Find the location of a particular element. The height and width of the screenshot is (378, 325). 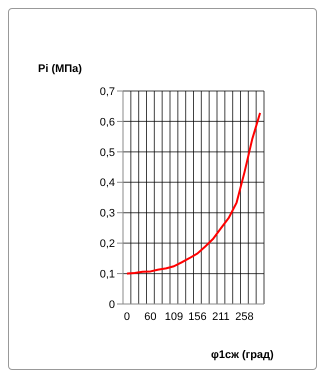

x-tick-label: 109 is located at coordinates (174, 316).